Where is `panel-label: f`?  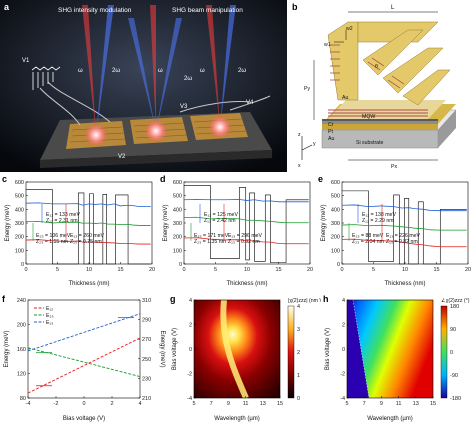
panel-label: f is located at coordinates (3, 299).